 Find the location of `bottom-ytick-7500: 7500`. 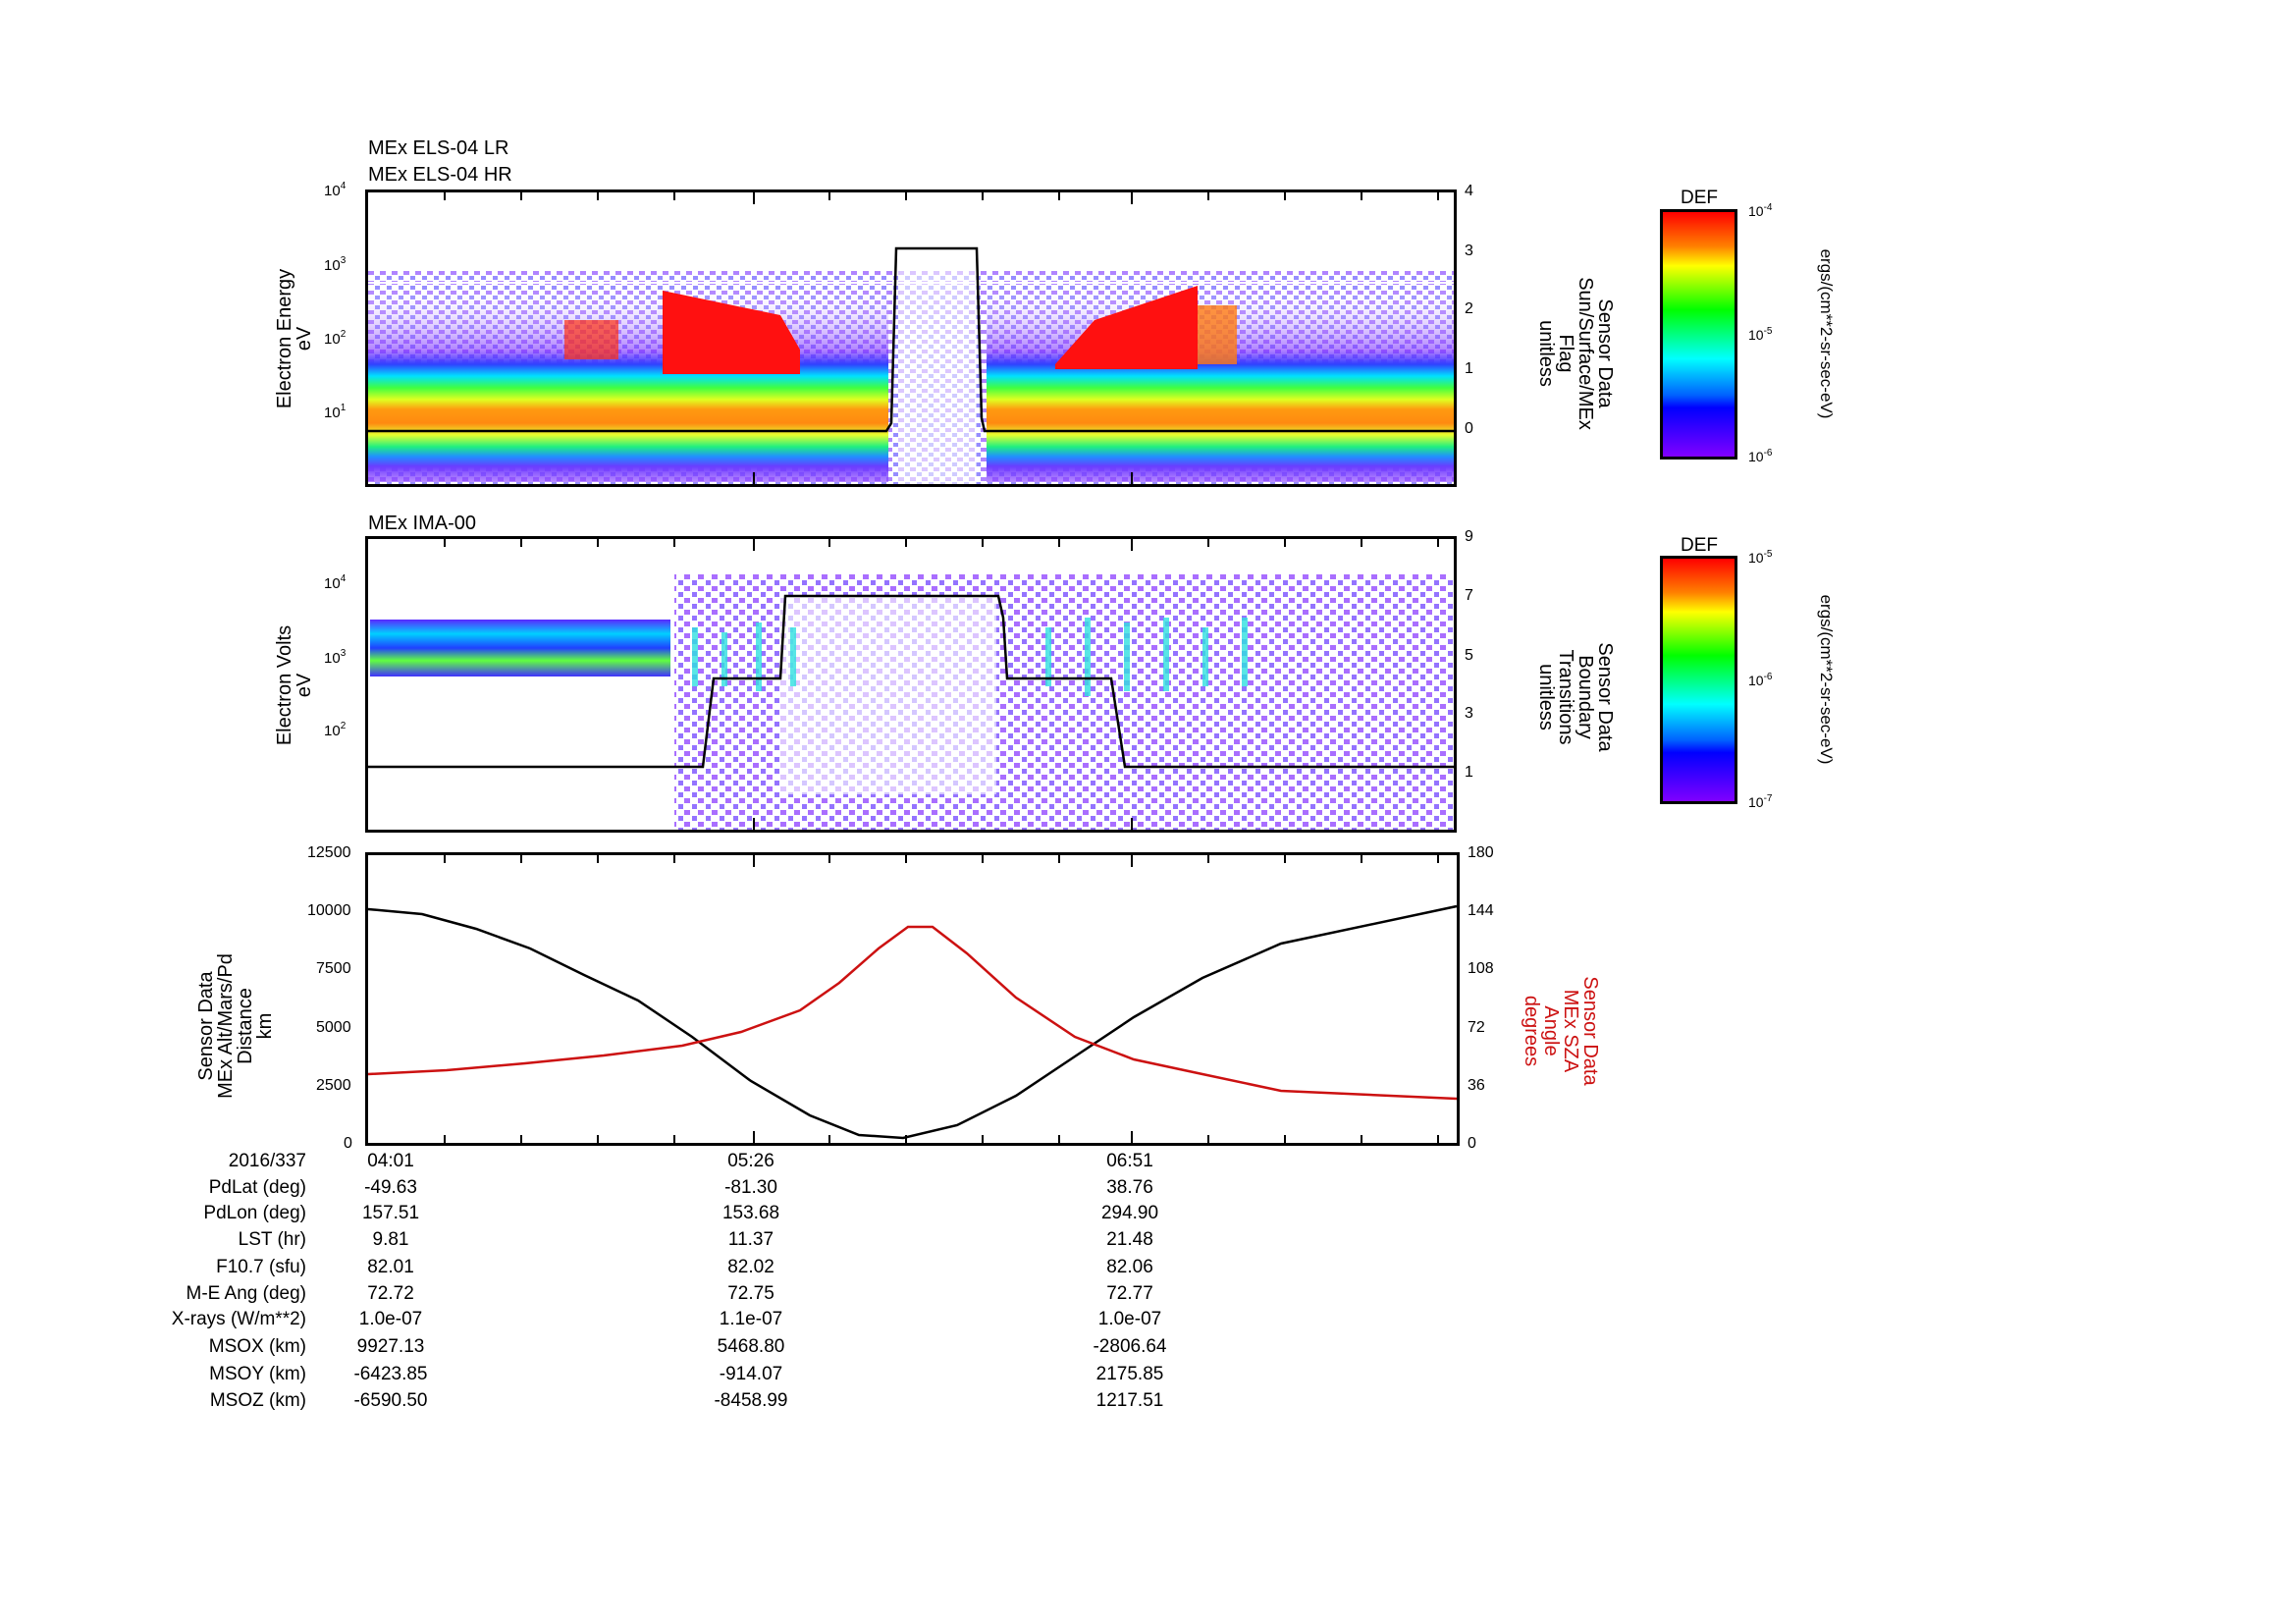

bottom-ytick-7500: 7500 is located at coordinates (333, 968).